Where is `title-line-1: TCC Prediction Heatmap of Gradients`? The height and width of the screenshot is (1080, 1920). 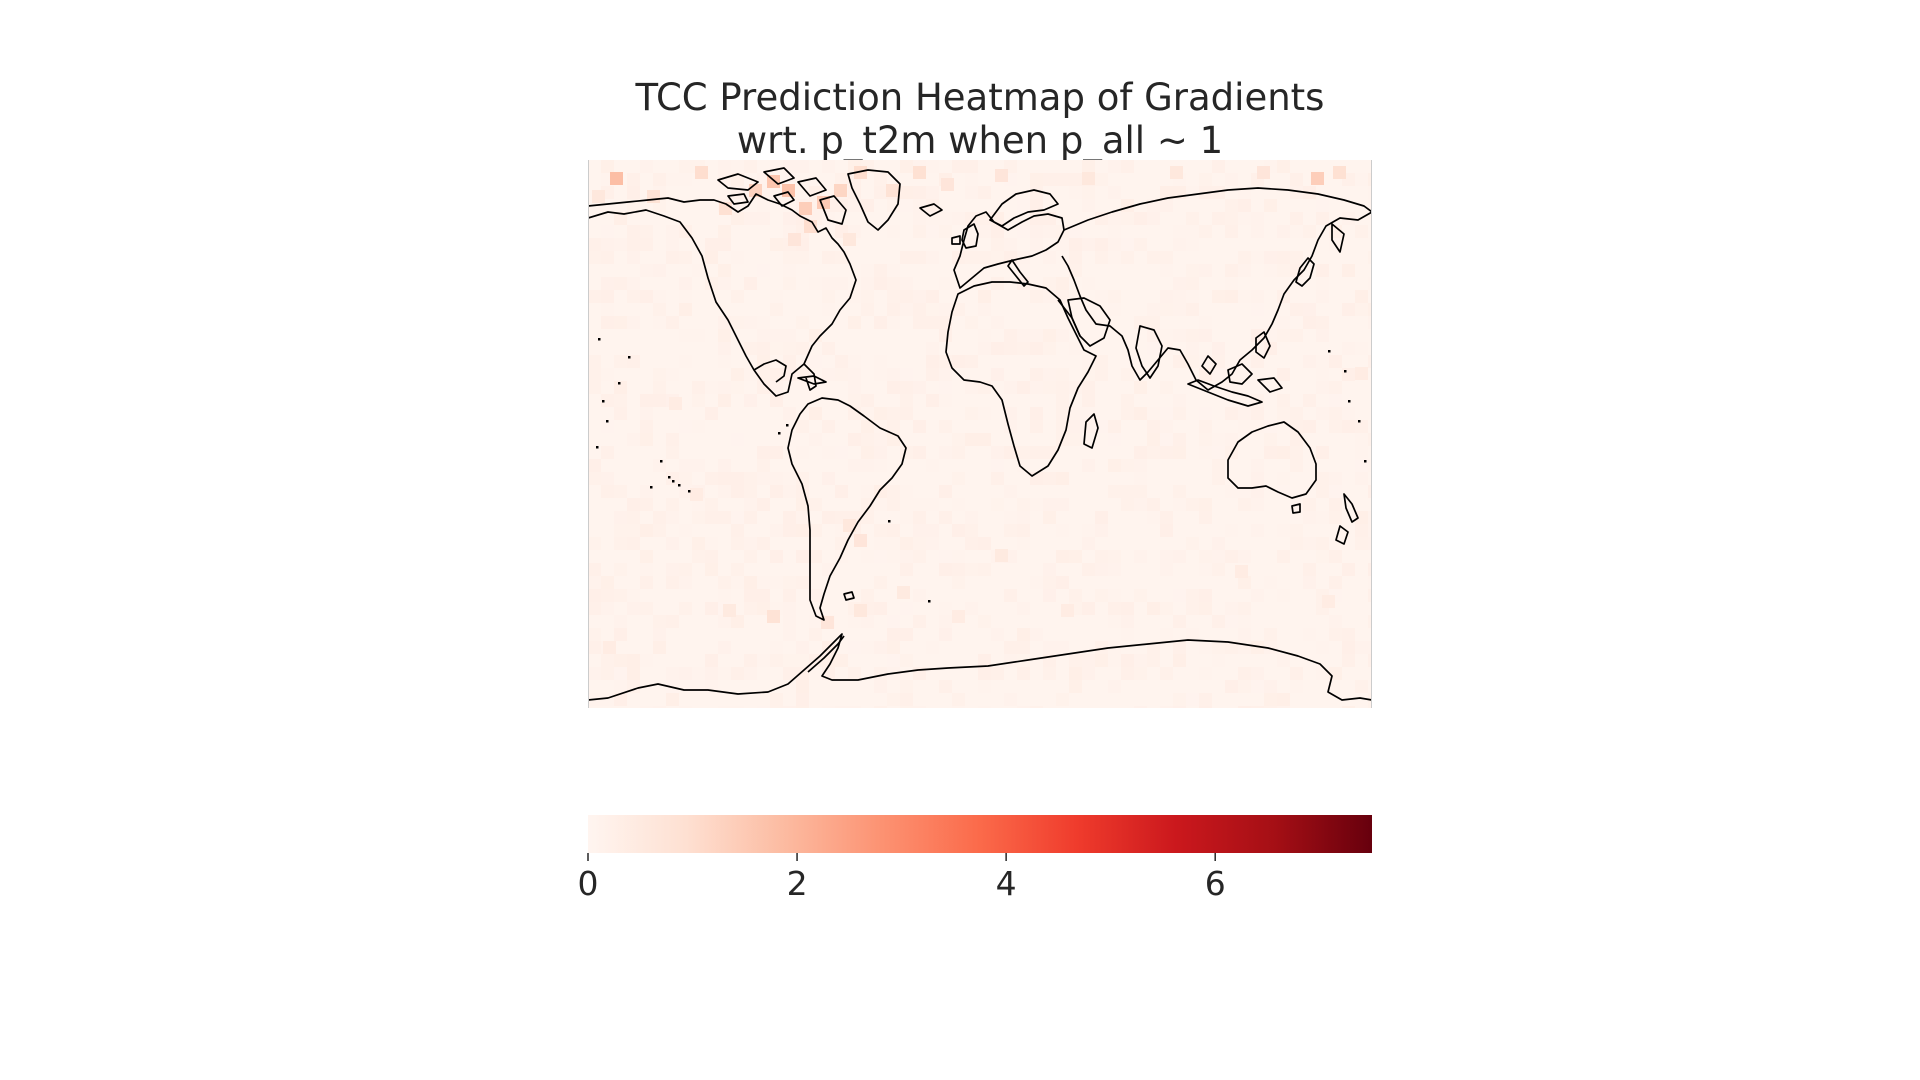
title-line-1: TCC Prediction Heatmap of Gradients is located at coordinates (980, 97).